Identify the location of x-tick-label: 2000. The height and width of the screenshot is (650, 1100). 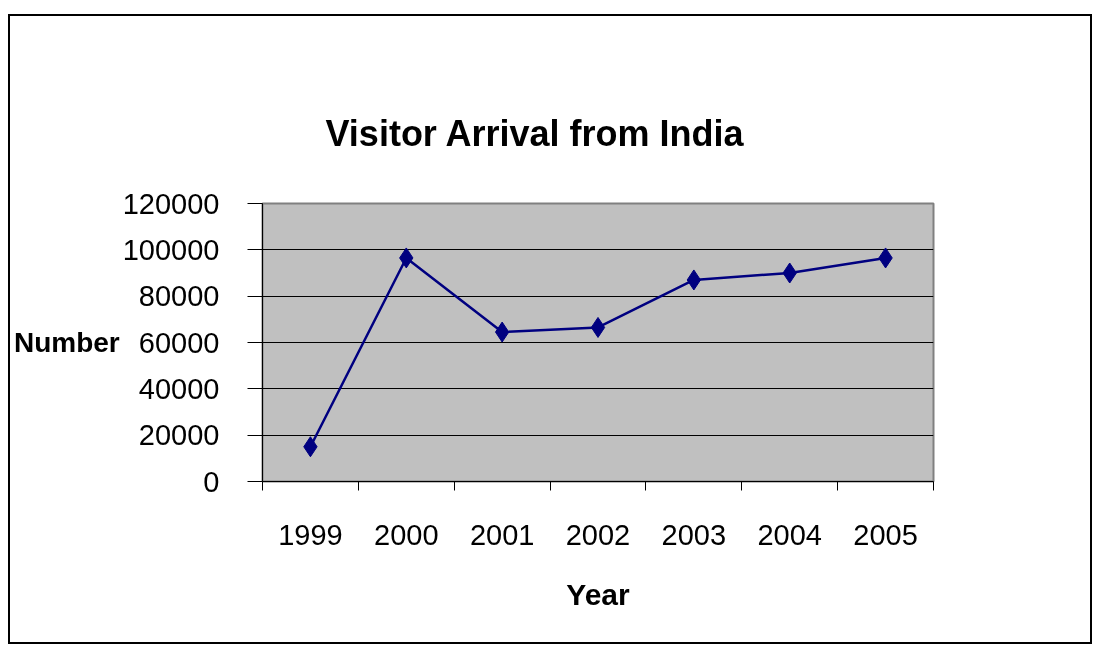
(406, 534).